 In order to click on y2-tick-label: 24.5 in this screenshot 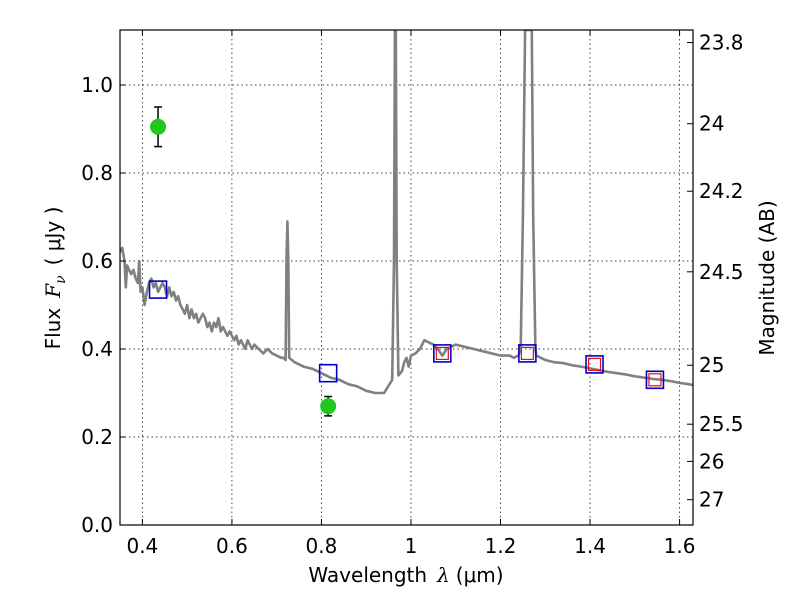, I will do `click(721, 272)`.